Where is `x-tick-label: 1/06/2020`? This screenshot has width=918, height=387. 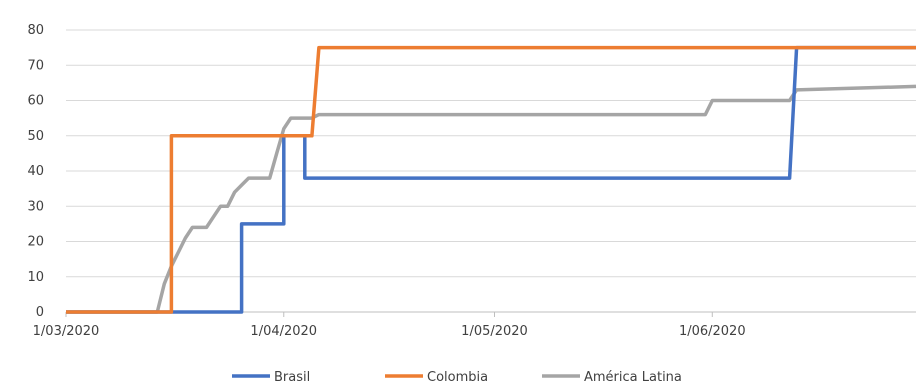
x-tick-label: 1/06/2020 is located at coordinates (712, 331).